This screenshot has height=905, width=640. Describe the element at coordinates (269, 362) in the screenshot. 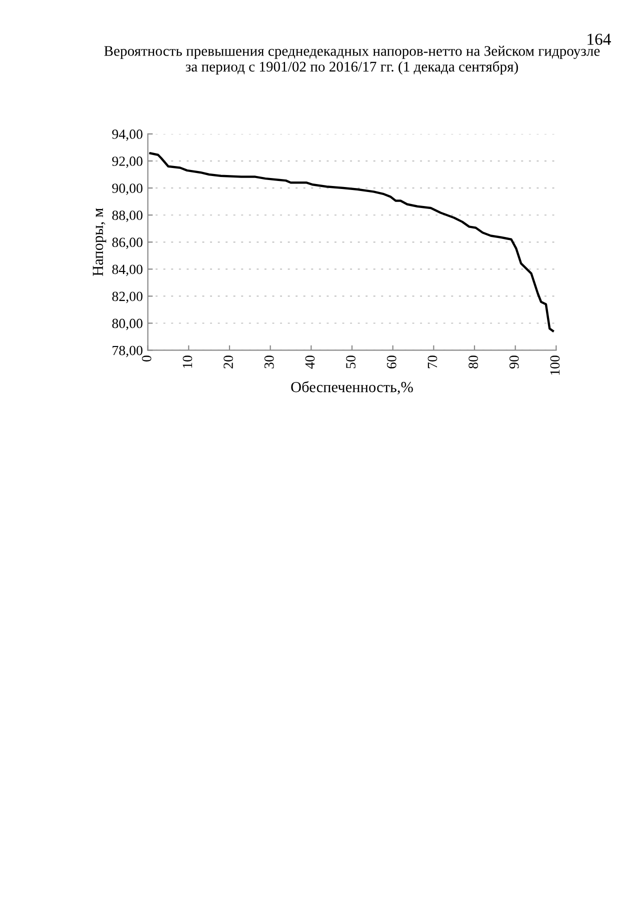

I see `x-tick-label: 30` at that location.